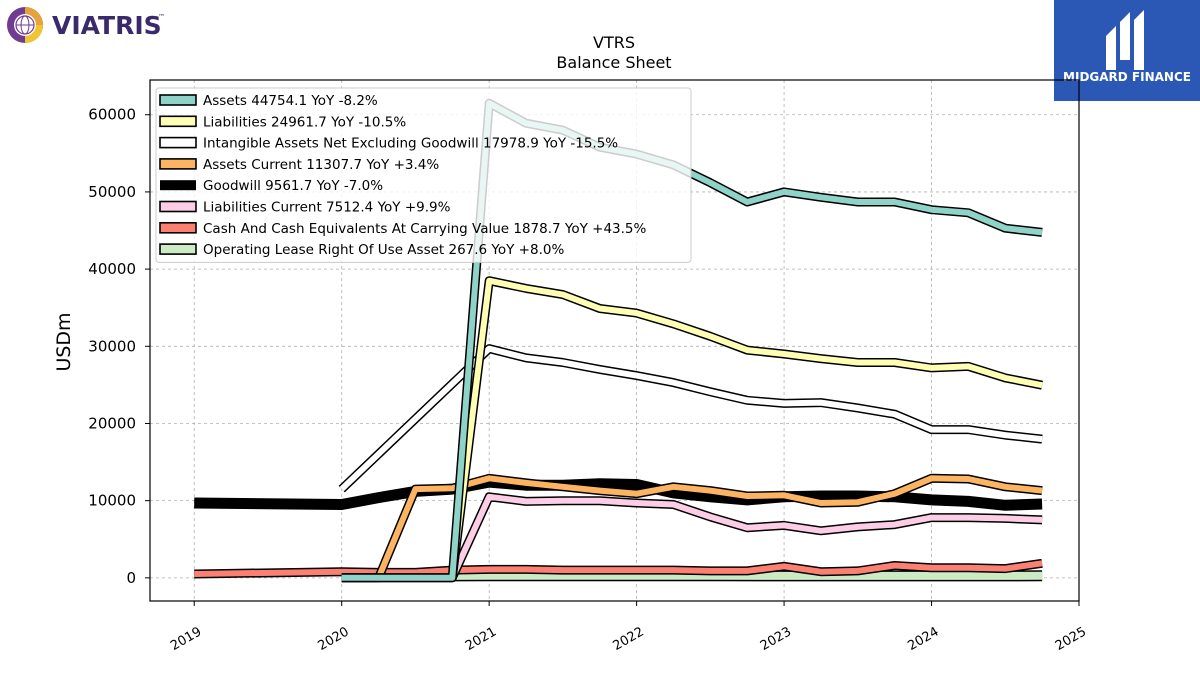 The height and width of the screenshot is (675, 1200). What do you see at coordinates (481, 639) in the screenshot?
I see `x-tick-label: 2021` at bounding box center [481, 639].